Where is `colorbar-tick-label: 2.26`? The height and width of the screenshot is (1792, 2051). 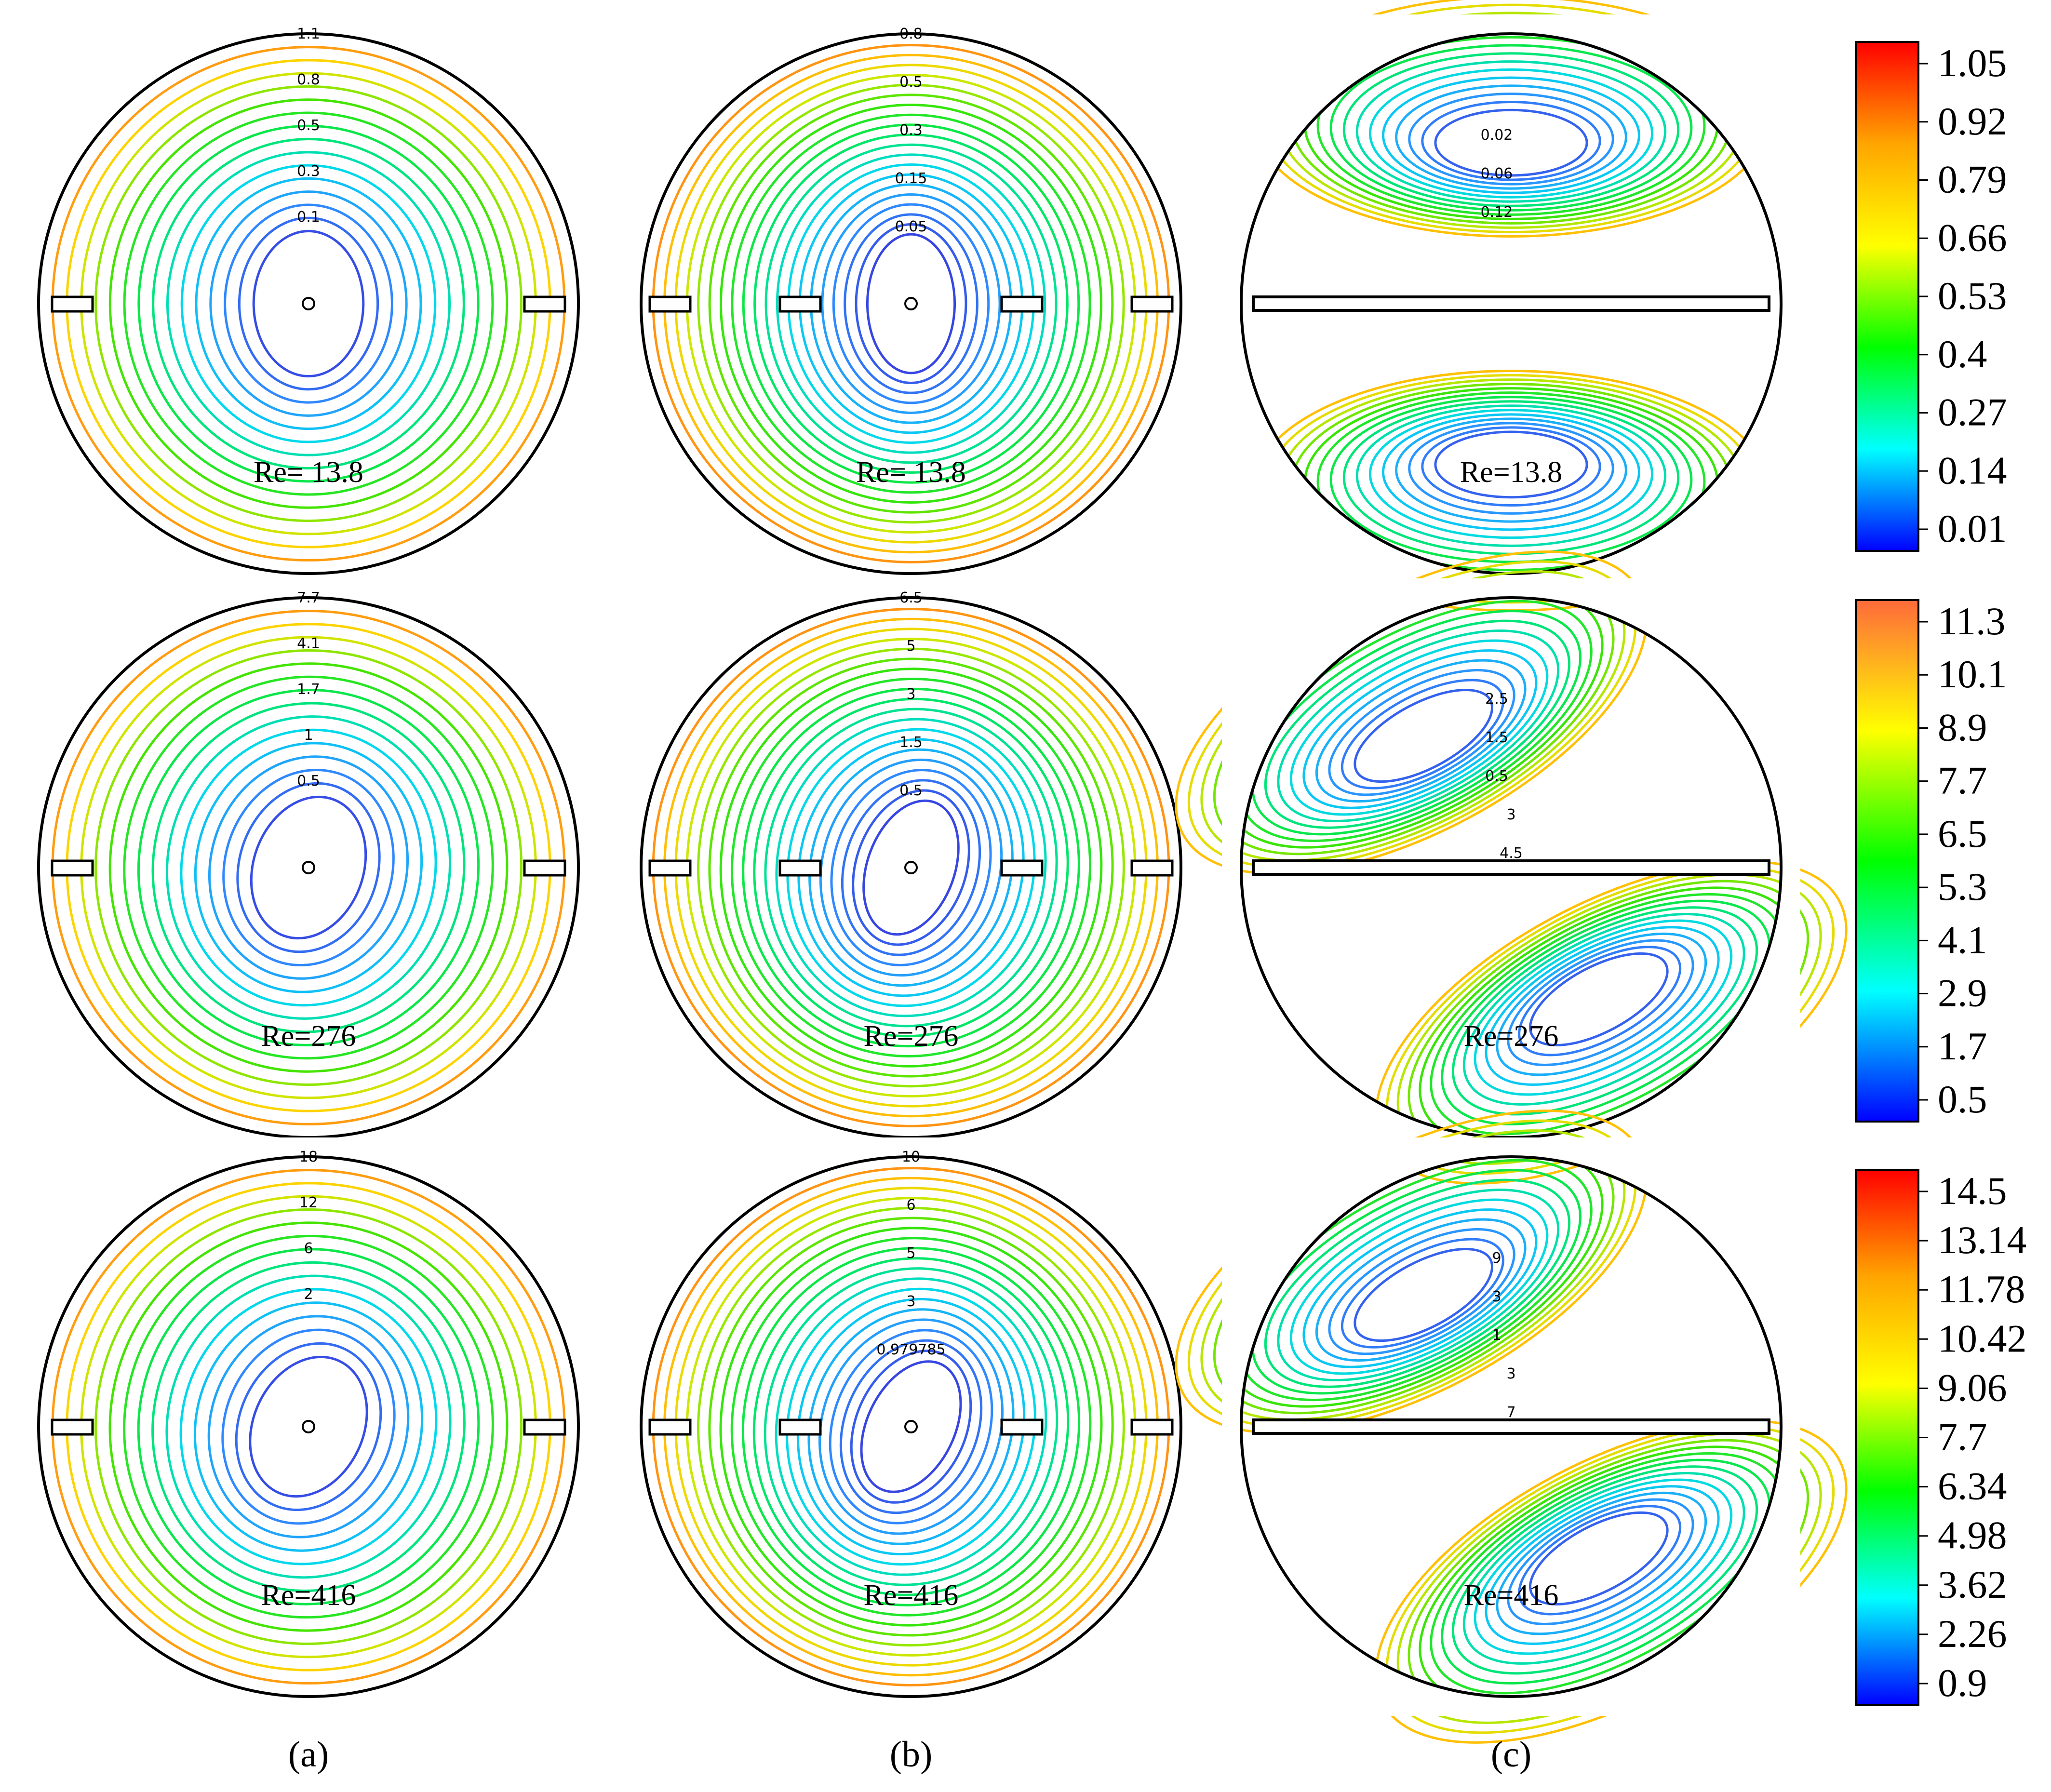 colorbar-tick-label: 2.26 is located at coordinates (1972, 1634).